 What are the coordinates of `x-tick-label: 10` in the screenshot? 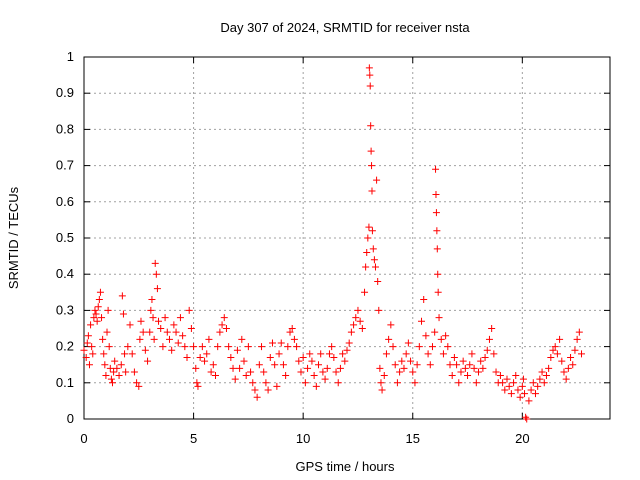 It's located at (303, 438).